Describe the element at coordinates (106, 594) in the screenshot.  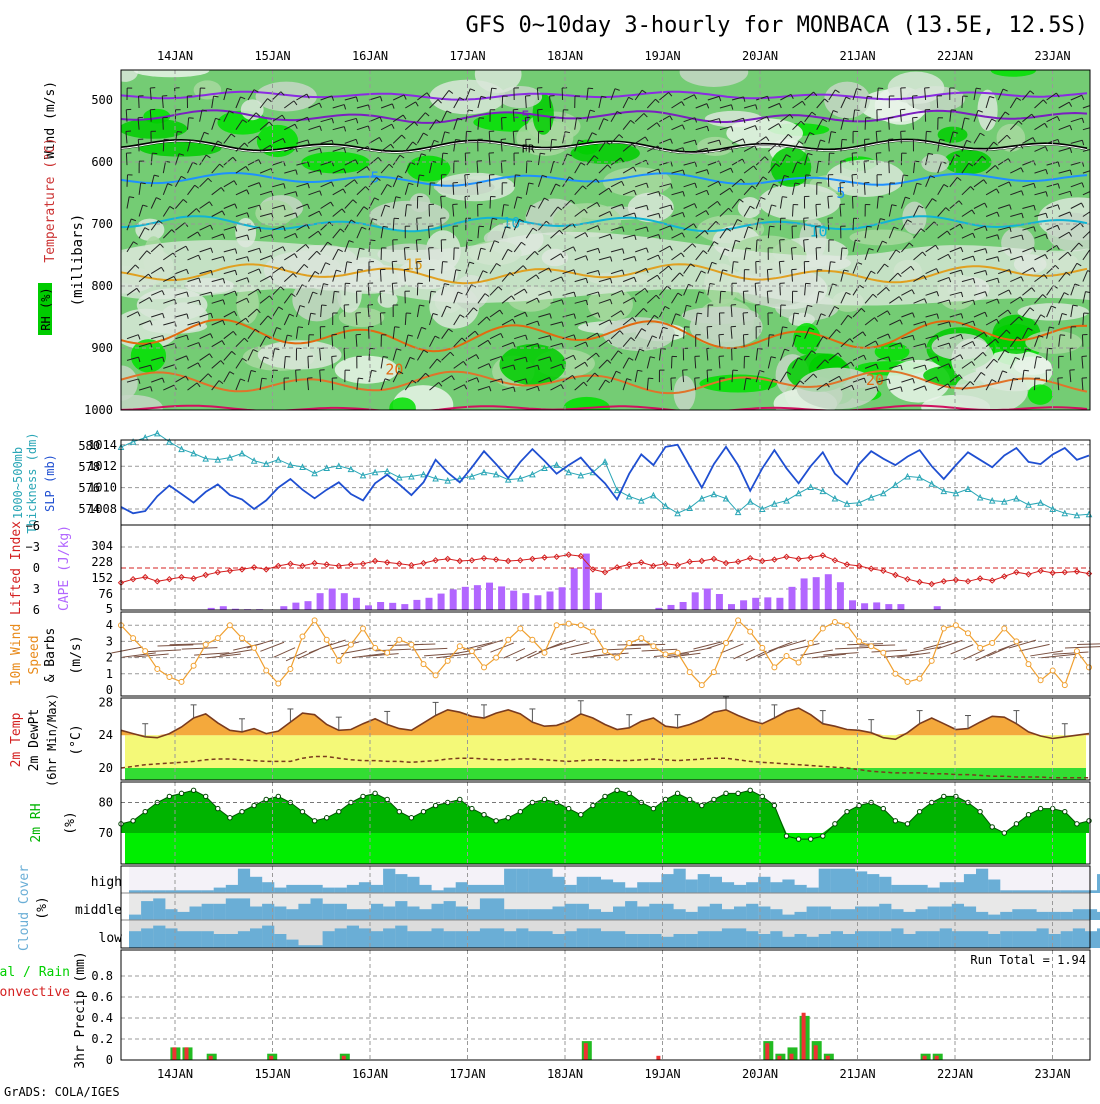
I see `cape-tick: 76` at that location.